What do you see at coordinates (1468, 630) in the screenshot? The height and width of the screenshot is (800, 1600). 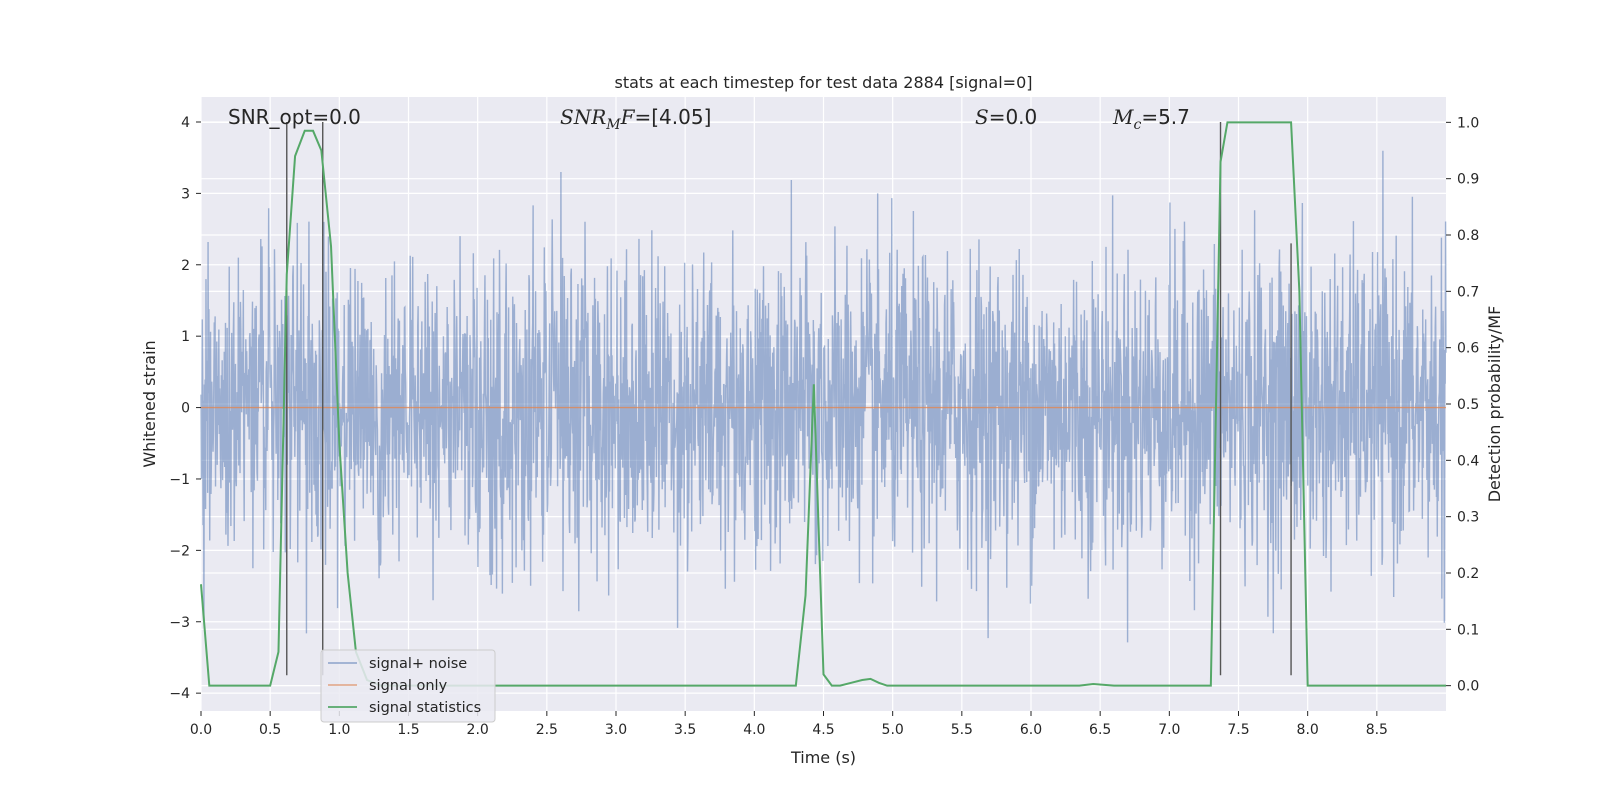 I see `y2-tick-label: 0.1` at bounding box center [1468, 630].